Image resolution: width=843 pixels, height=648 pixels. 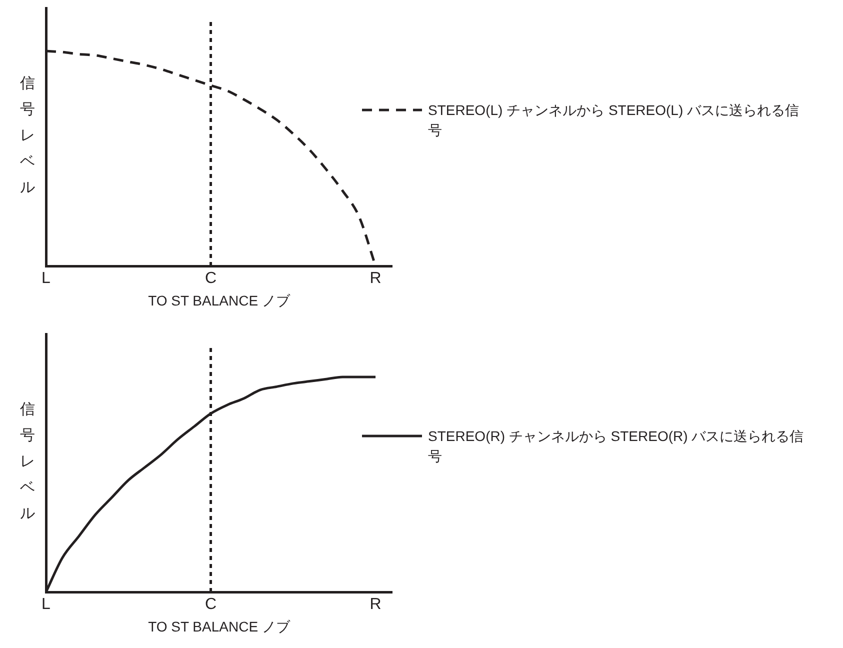 I want to click on legend-label: STEREO(L) チャンネルから STEREO(L) バスに送られる信号, so click(x=614, y=120).